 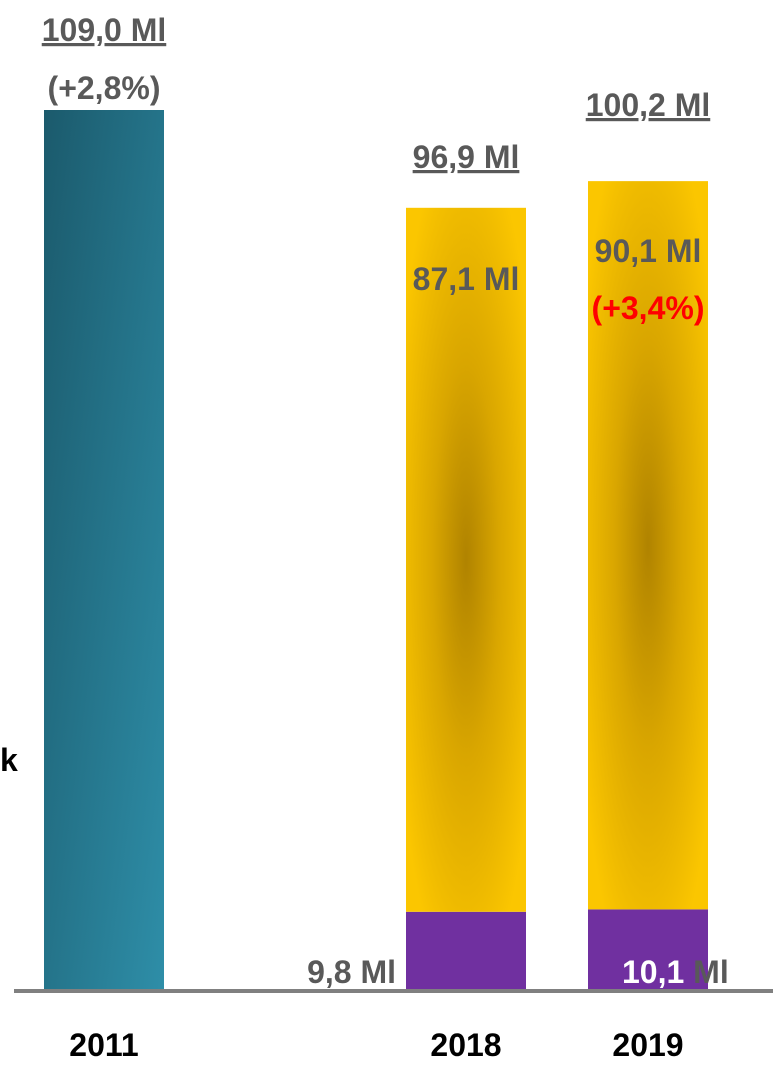 I want to click on upper-label-2019: 90,1 Ml, so click(x=648, y=251).